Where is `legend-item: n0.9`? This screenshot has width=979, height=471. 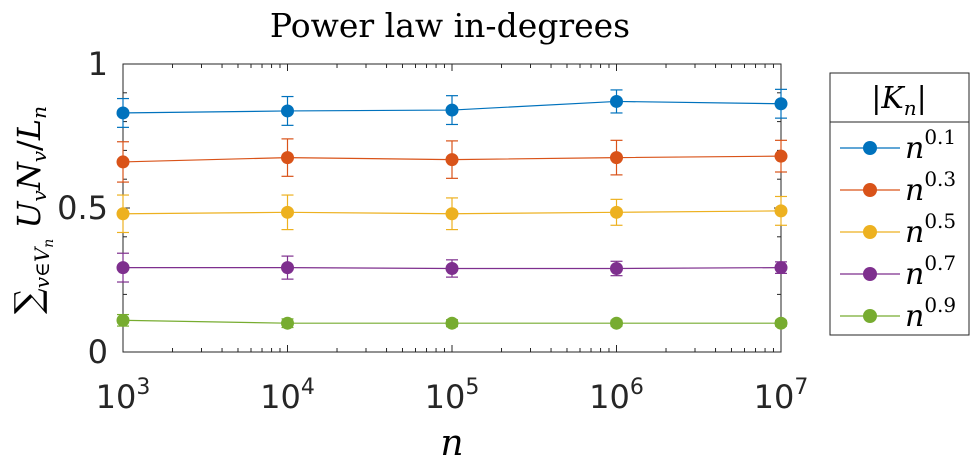
legend-item: n0.9 is located at coordinates (898, 313).